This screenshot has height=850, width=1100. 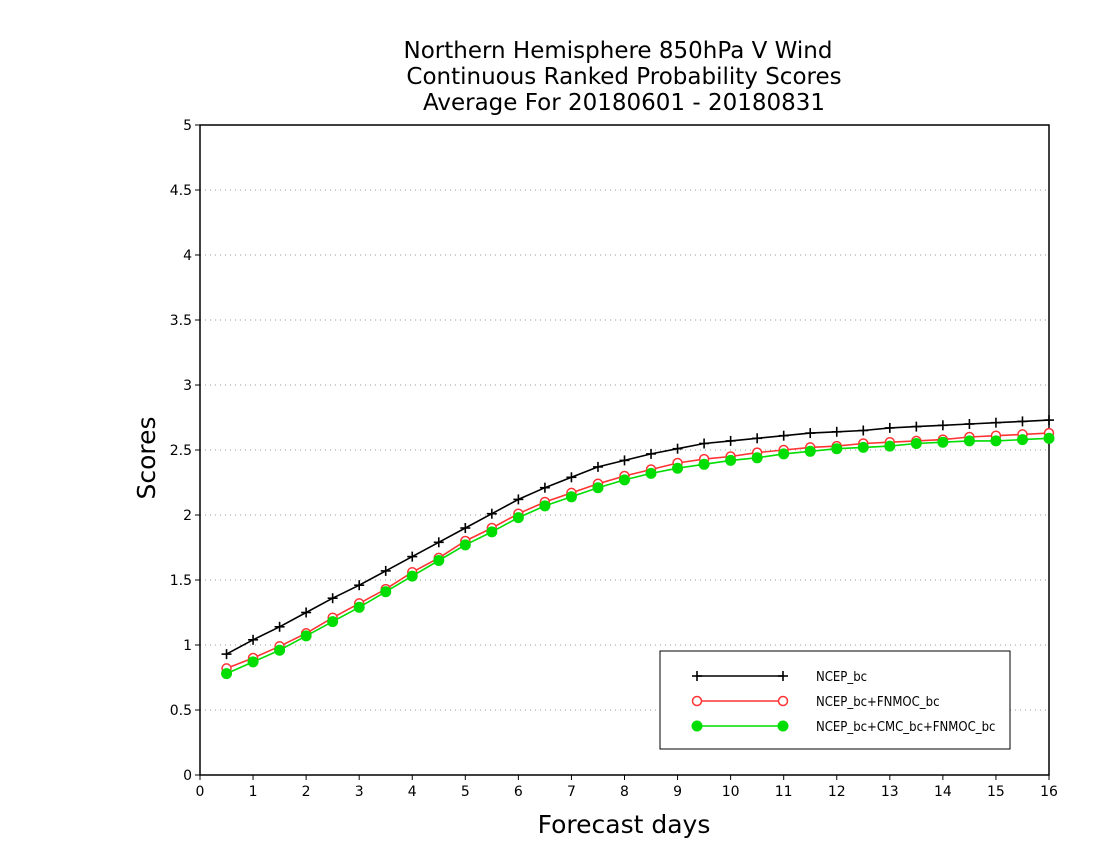 I want to click on y-tick-label: 1, so click(x=187, y=646).